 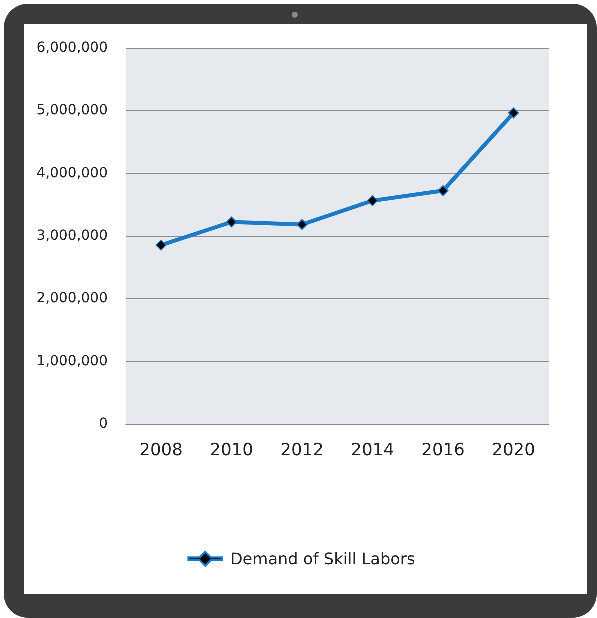 What do you see at coordinates (443, 450) in the screenshot?
I see `x-tick-label: 2016` at bounding box center [443, 450].